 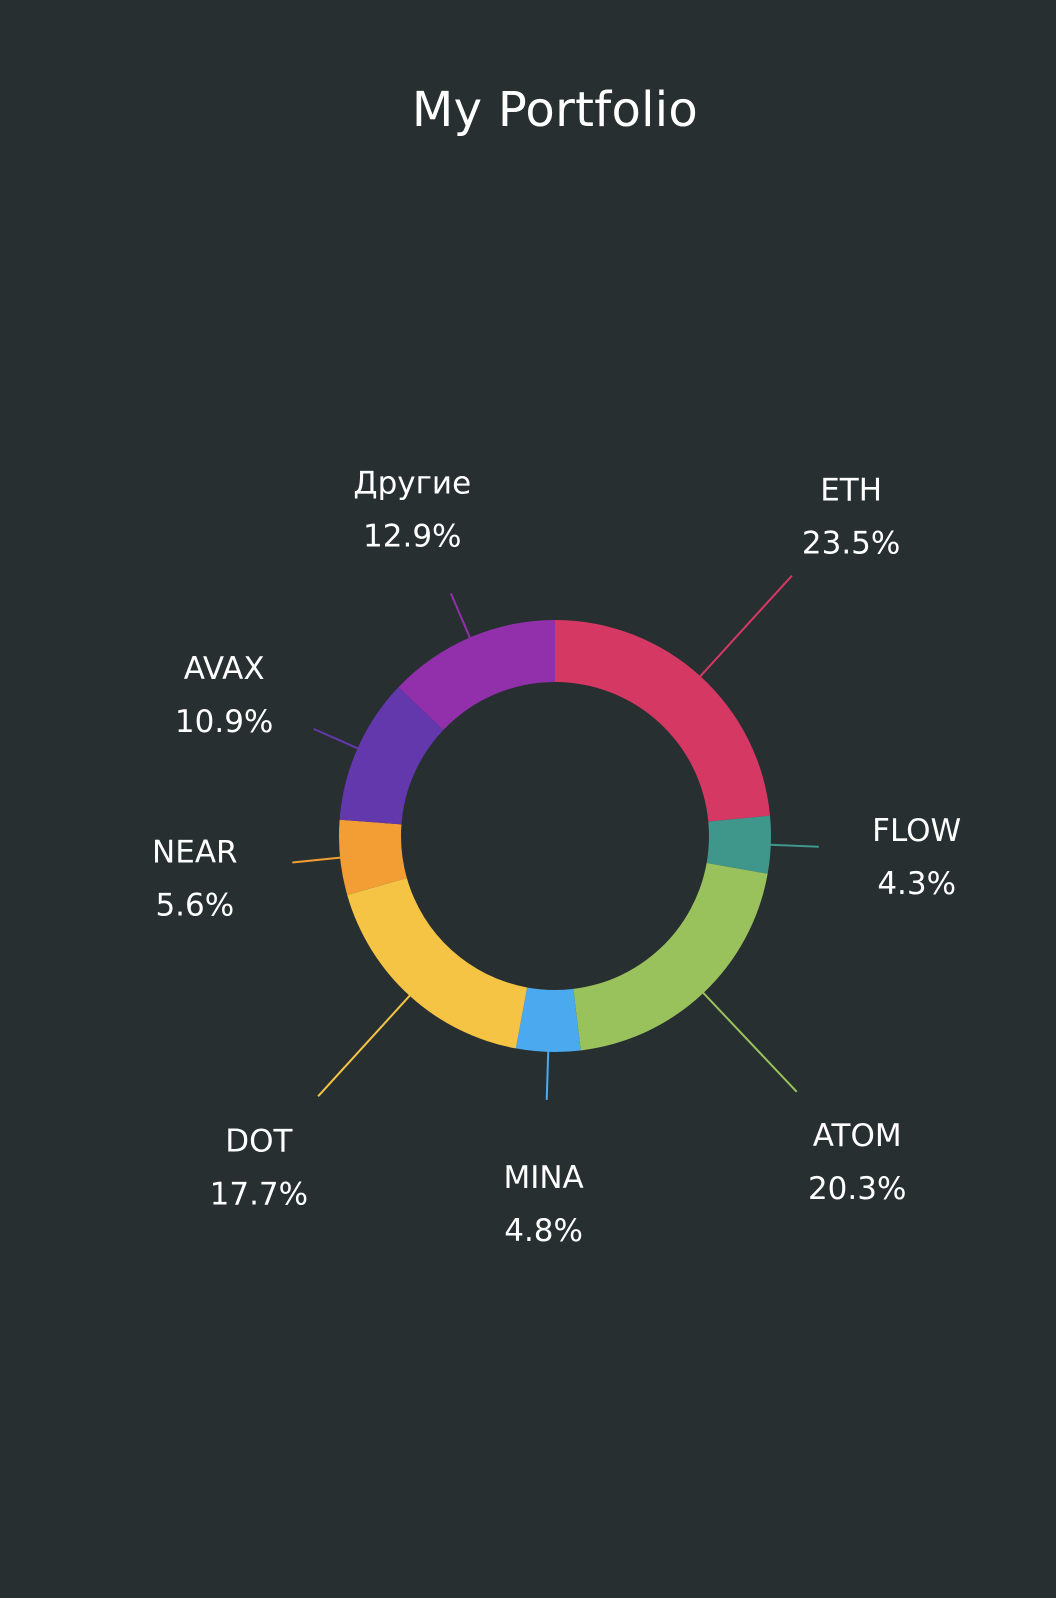 What do you see at coordinates (543, 1231) in the screenshot?
I see `slice-percent-mina: 4.8%` at bounding box center [543, 1231].